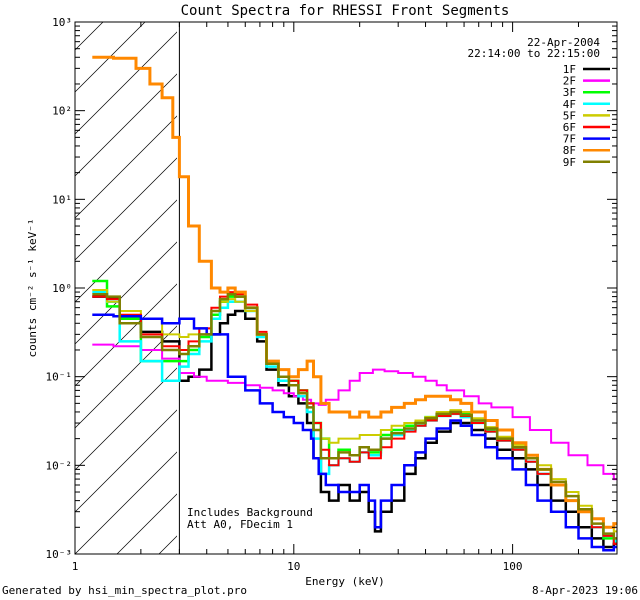 The image size is (640, 600). Describe the element at coordinates (569, 69) in the screenshot. I see `legend-label-1F: 1F` at that location.